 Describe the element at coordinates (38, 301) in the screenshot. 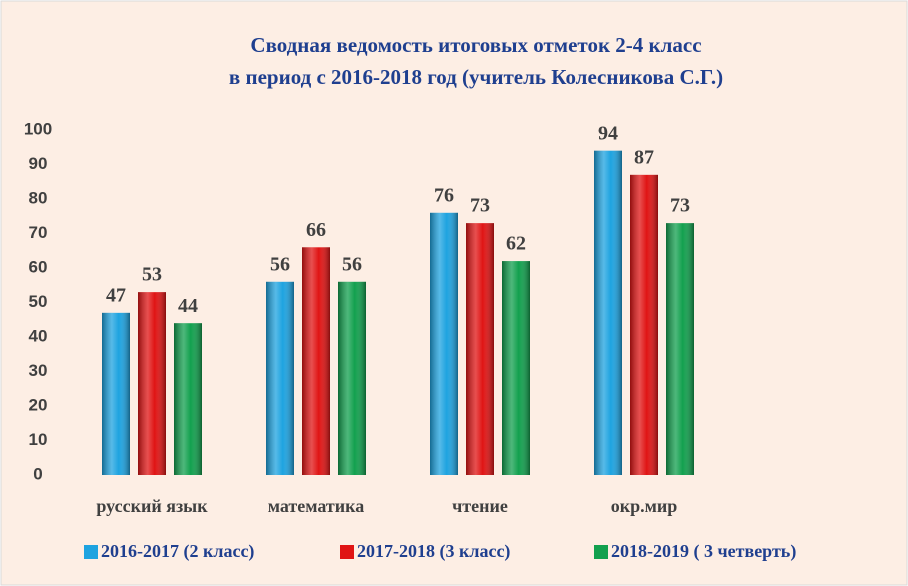

I see `y-tick-label: 50` at that location.